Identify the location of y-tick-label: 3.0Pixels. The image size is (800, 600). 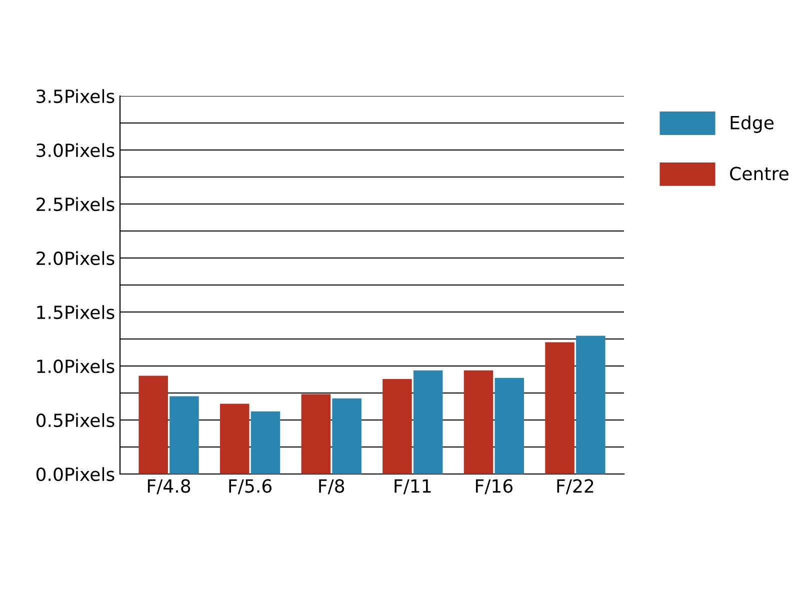
(75, 150).